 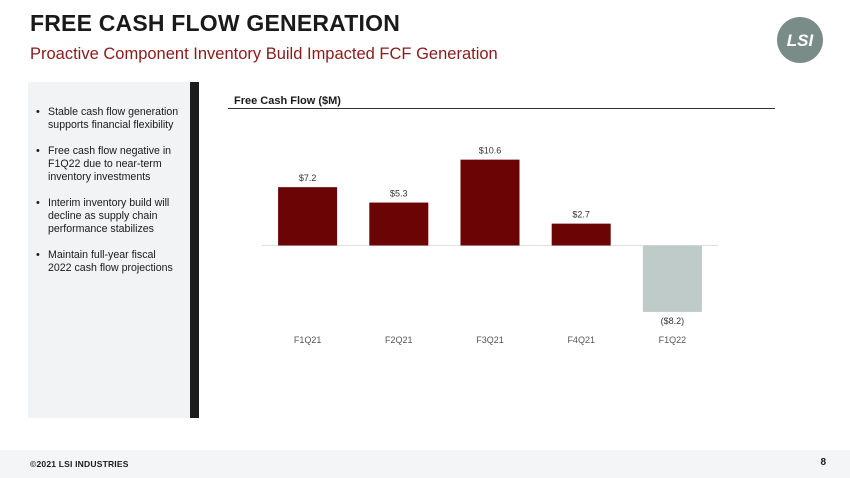 What do you see at coordinates (581, 234) in the screenshot?
I see `bar-f4q21` at bounding box center [581, 234].